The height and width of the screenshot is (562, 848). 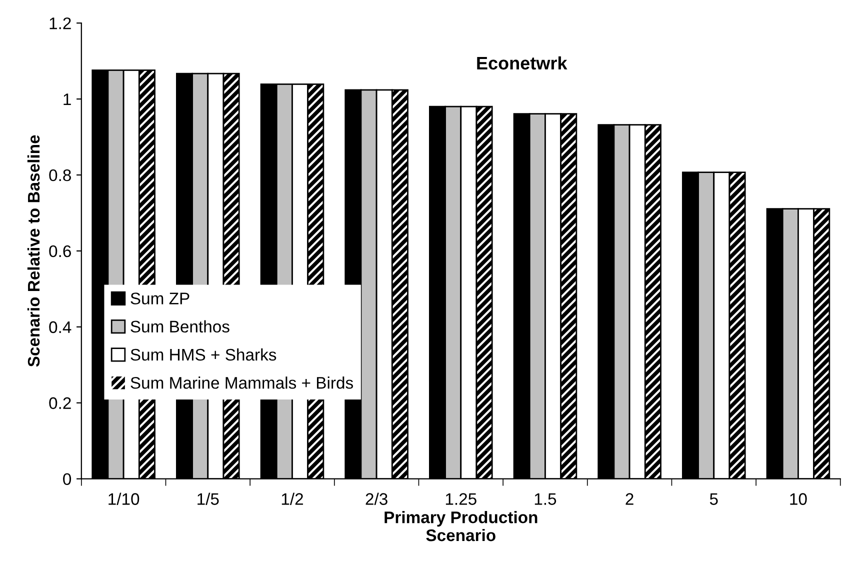 What do you see at coordinates (124, 498) in the screenshot?
I see `x-tick-label: 1/10` at bounding box center [124, 498].